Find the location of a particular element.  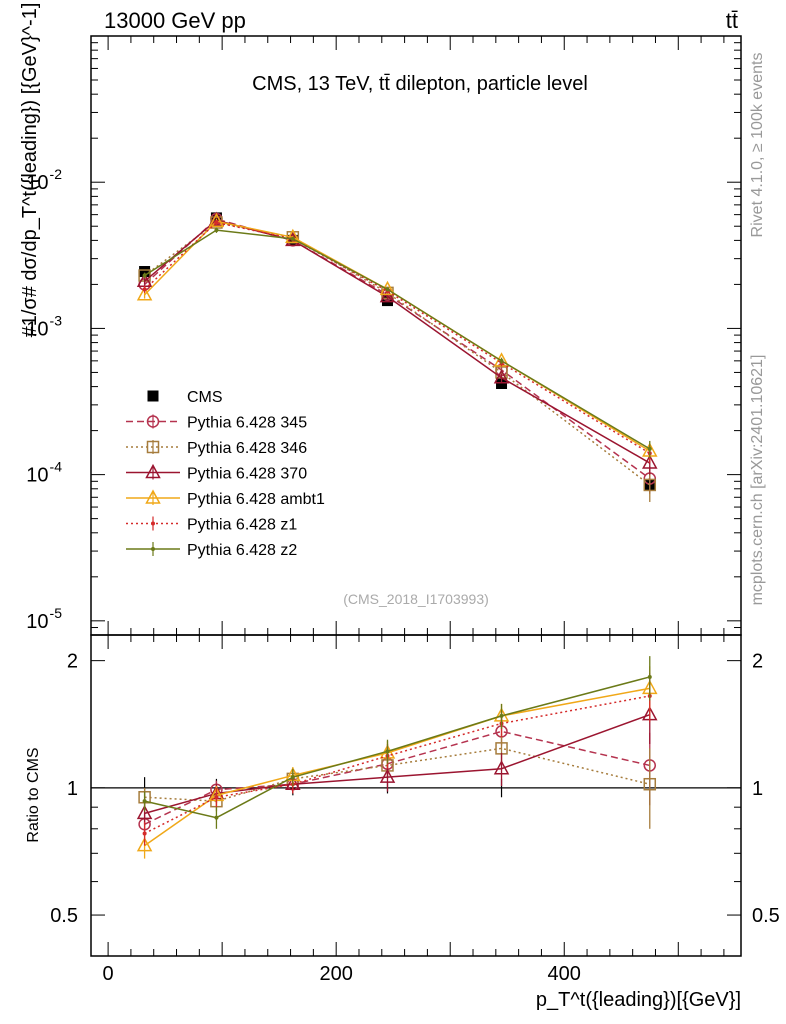

legend-entry-5: Pythia 6.428 z1 is located at coordinates (211, 525).